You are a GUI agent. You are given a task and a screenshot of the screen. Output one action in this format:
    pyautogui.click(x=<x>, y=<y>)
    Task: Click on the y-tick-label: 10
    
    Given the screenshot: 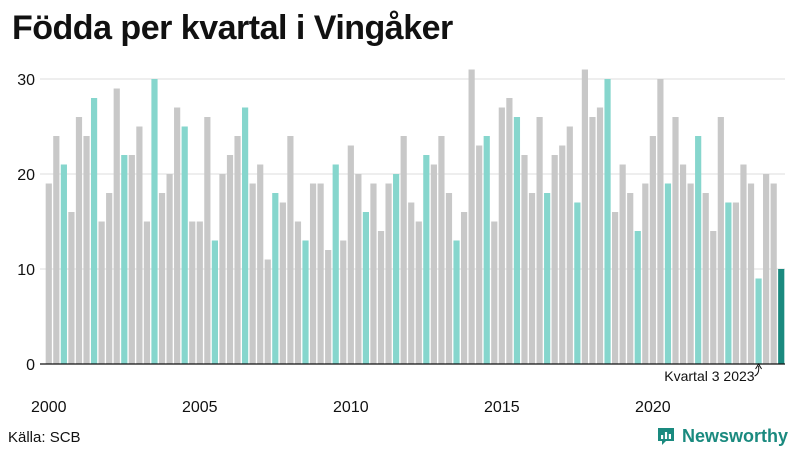 What is the action you would take?
    pyautogui.click(x=26, y=270)
    